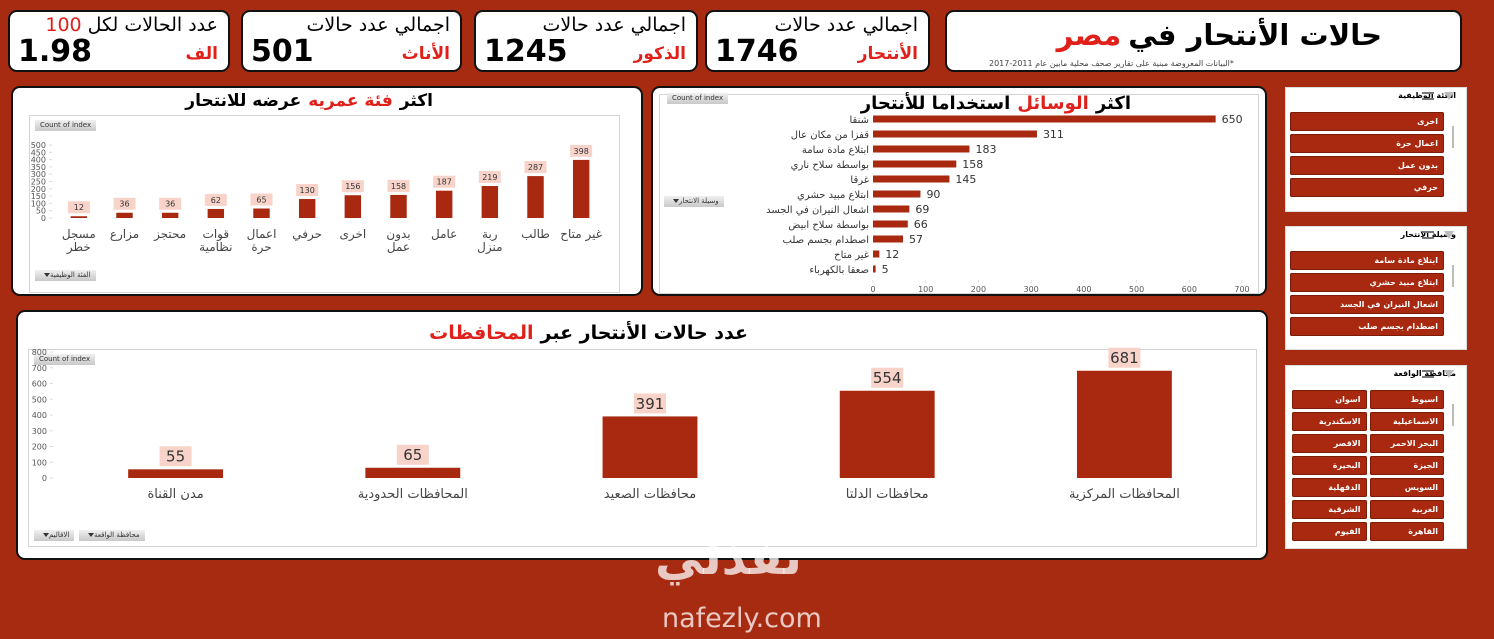  I want to click on field-button: وسيلة الانتحار, so click(694, 201).